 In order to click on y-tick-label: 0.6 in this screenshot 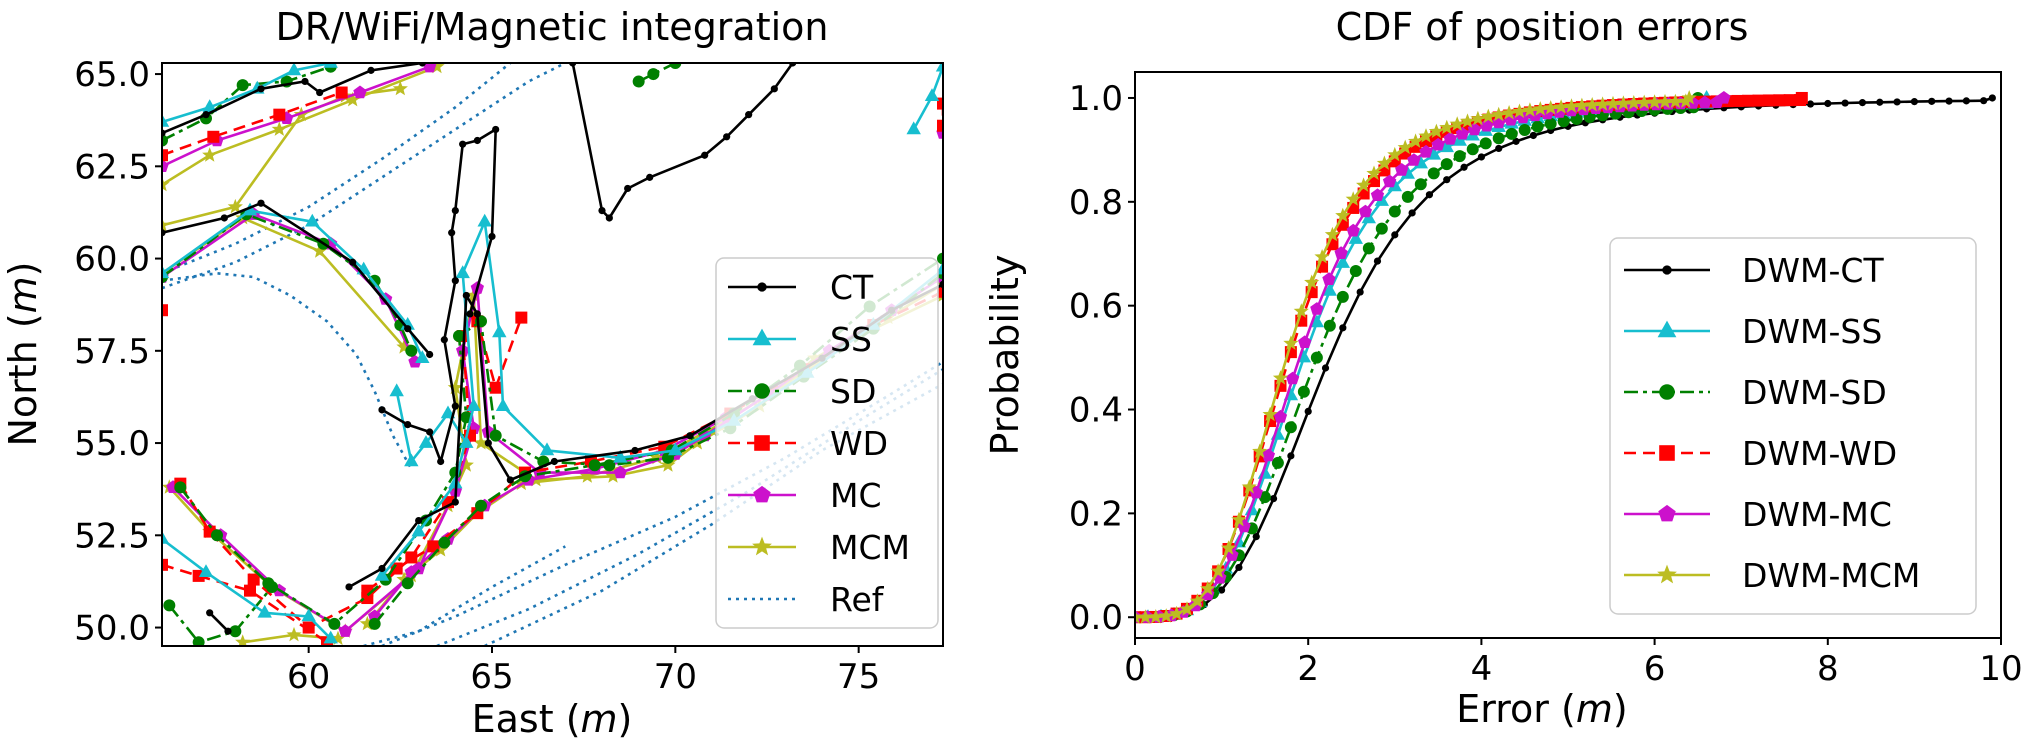, I will do `click(1096, 307)`.